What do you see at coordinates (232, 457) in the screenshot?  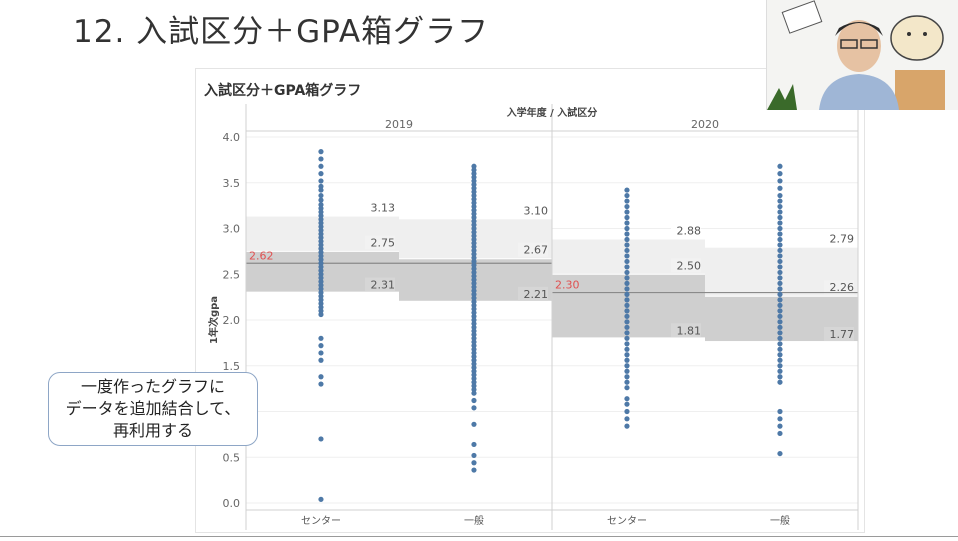 I see `y-tick-label: 0.5` at bounding box center [232, 457].